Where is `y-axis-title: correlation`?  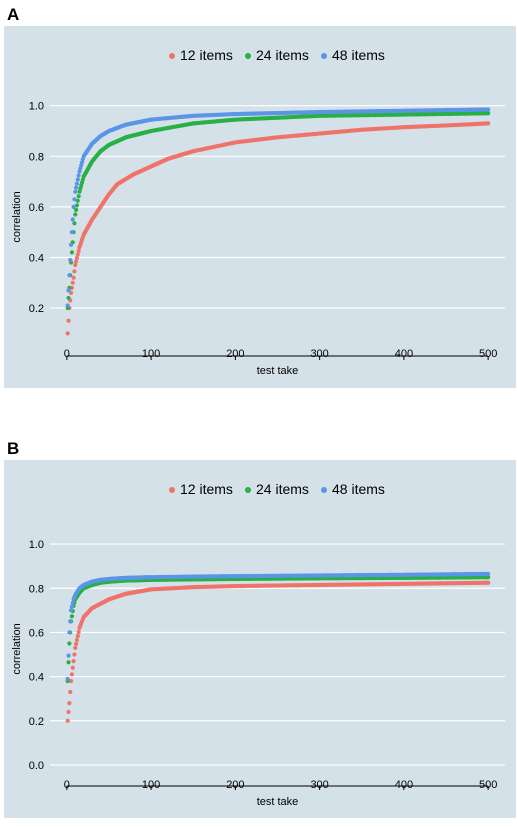 y-axis-title: correlation is located at coordinates (17, 648).